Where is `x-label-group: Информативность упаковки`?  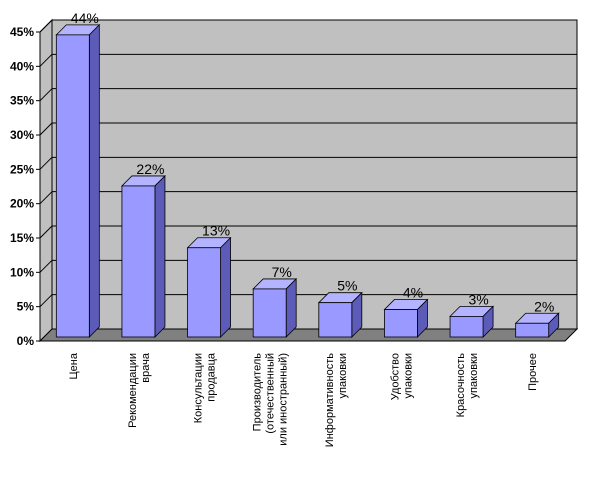
x-label-group: Информативность упаковки is located at coordinates (336, 400).